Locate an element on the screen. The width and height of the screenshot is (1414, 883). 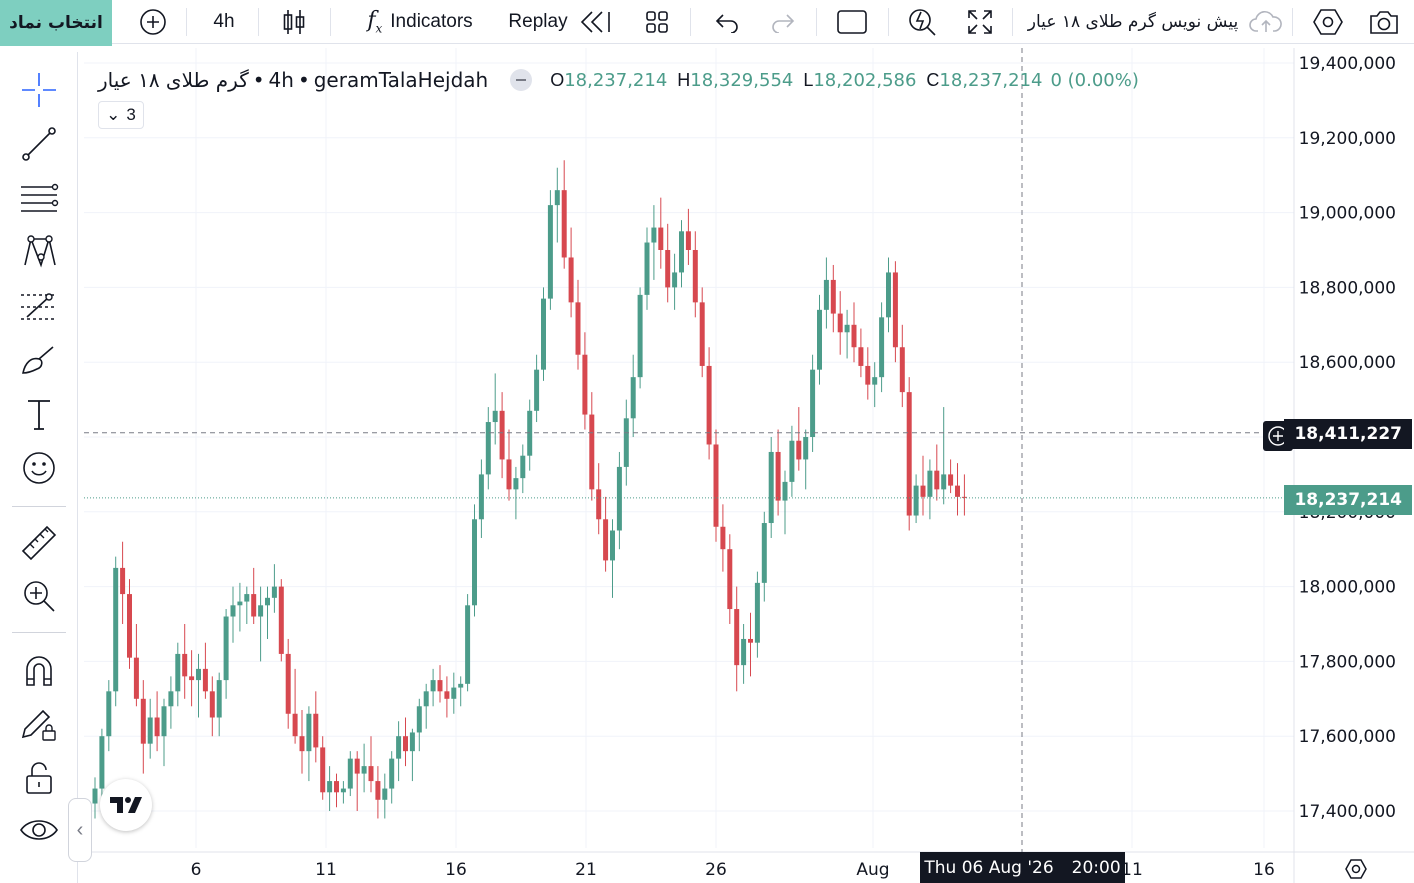
candles-icon is located at coordinates (294, 22).